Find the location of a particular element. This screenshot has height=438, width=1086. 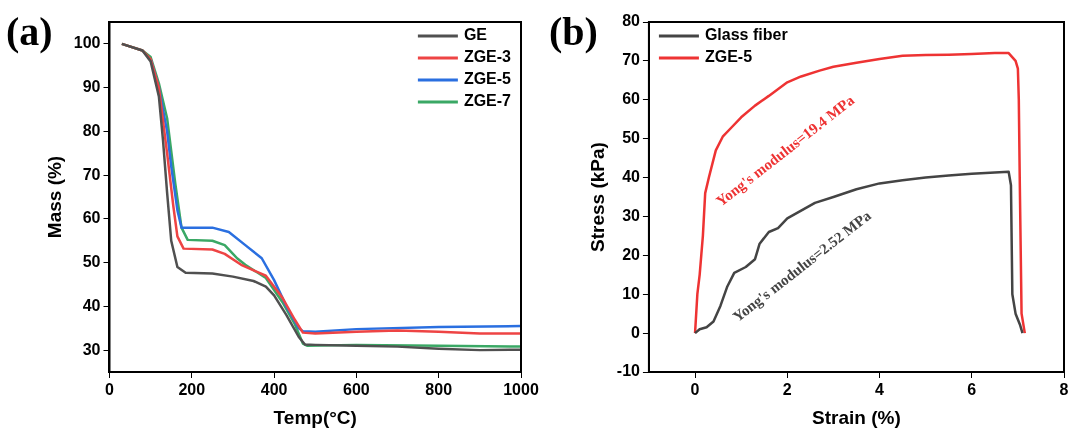

legend-label: ZGE-7 is located at coordinates (487, 101).